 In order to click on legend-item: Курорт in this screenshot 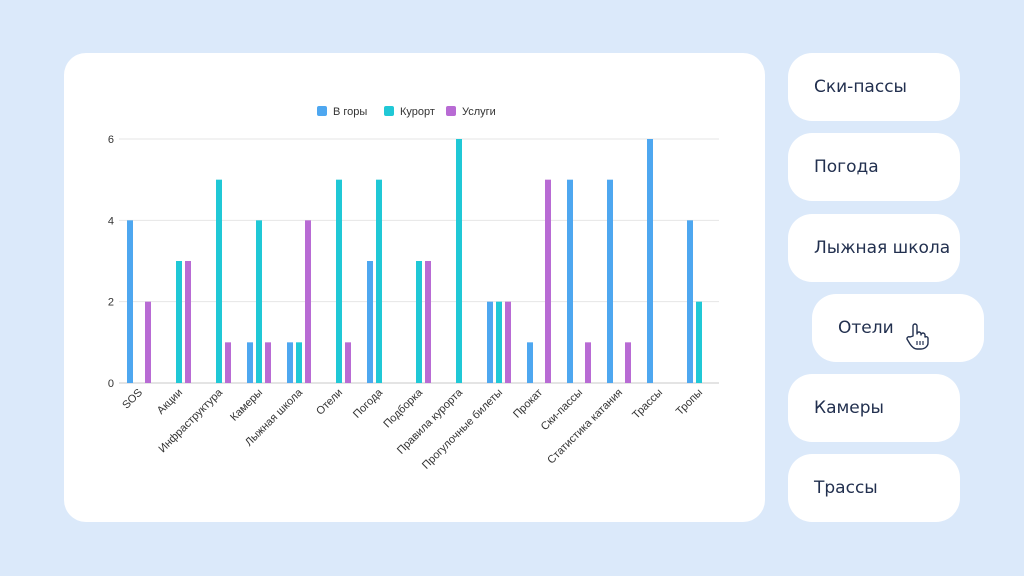, I will do `click(409, 112)`.